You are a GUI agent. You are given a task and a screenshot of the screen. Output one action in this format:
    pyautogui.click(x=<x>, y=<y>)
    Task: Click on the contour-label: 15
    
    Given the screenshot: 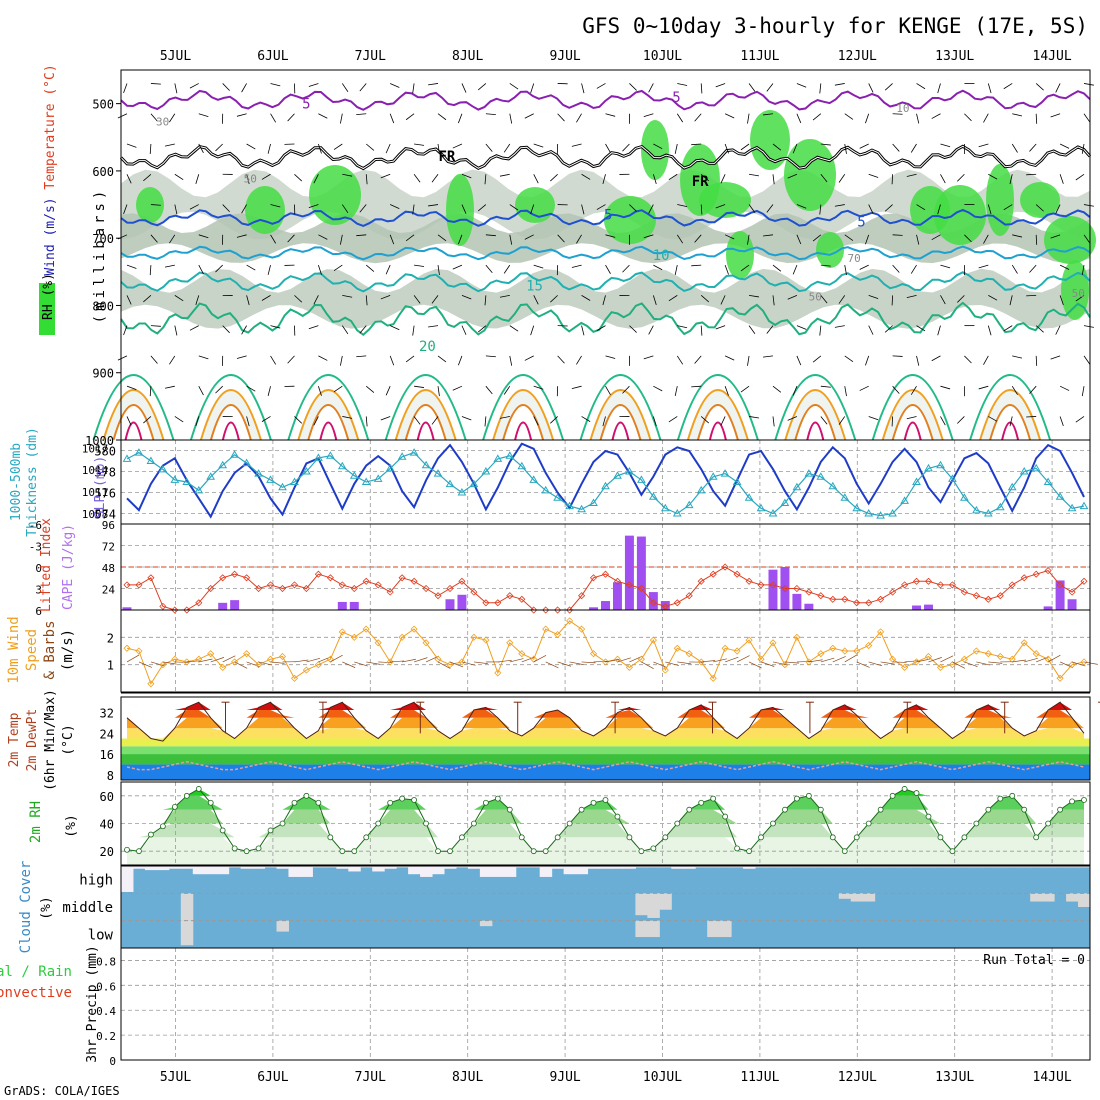 What is the action you would take?
    pyautogui.click(x=534, y=286)
    